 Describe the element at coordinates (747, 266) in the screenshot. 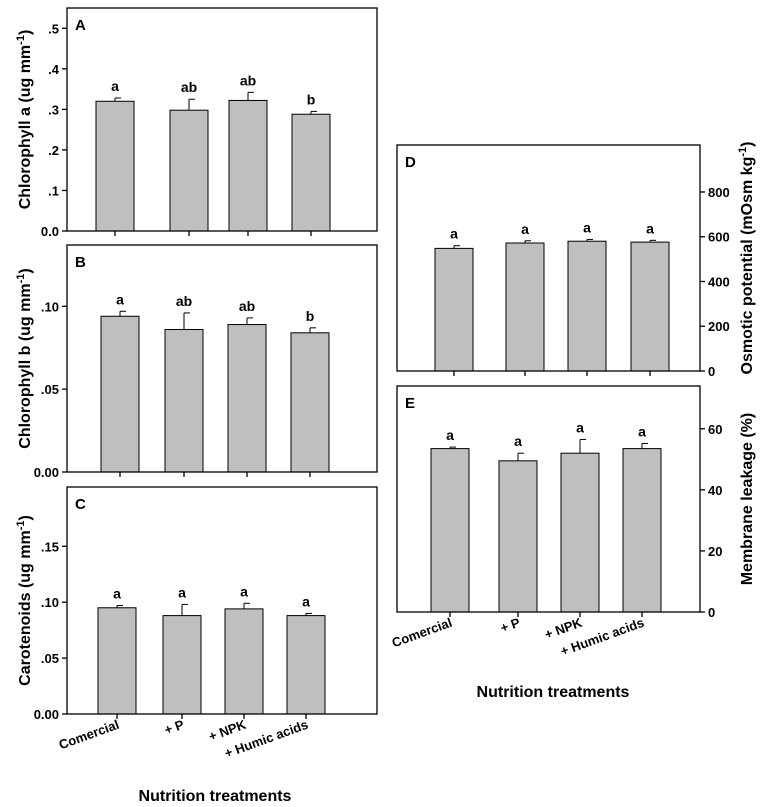

I see `y-axis-title-text: Osmotic potential (mOsm kg` at that location.